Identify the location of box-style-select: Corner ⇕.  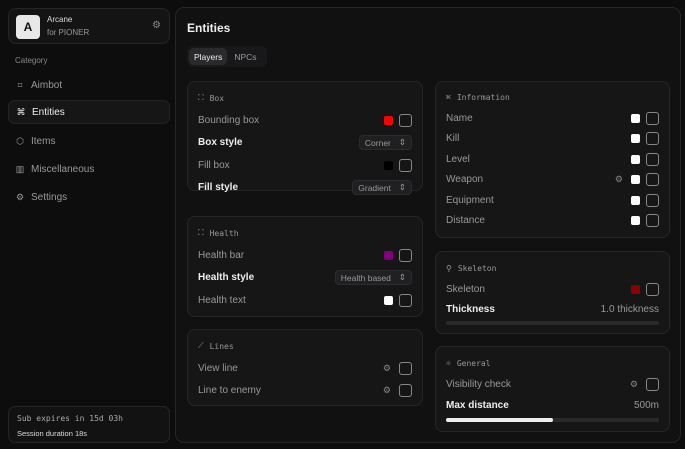
(385, 143).